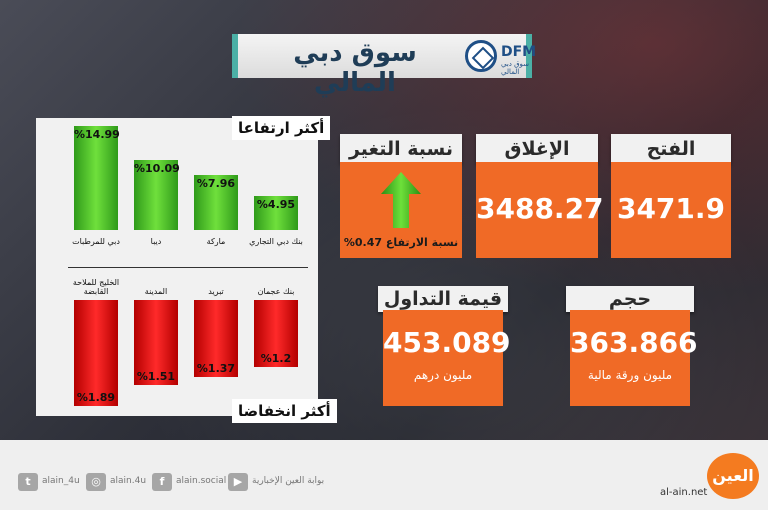 This screenshot has height=510, width=768. Describe the element at coordinates (276, 291) in the screenshot. I see `loser-name-label: بنك عجمان` at that location.